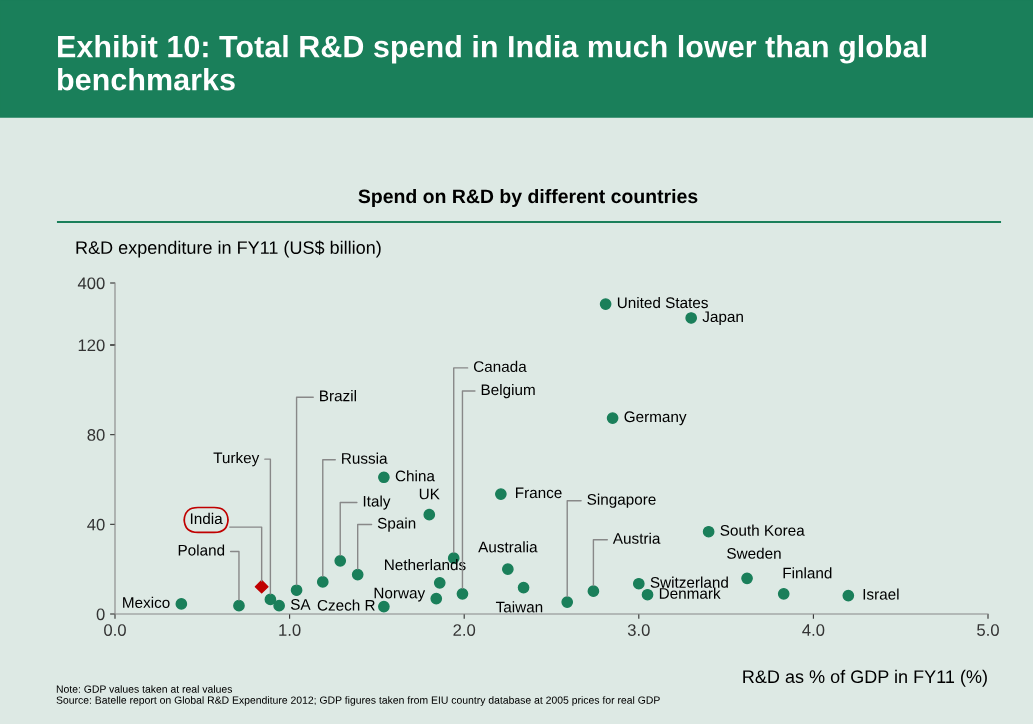 The width and height of the screenshot is (1033, 724). What do you see at coordinates (396, 524) in the screenshot?
I see `annotation: Spain` at bounding box center [396, 524].